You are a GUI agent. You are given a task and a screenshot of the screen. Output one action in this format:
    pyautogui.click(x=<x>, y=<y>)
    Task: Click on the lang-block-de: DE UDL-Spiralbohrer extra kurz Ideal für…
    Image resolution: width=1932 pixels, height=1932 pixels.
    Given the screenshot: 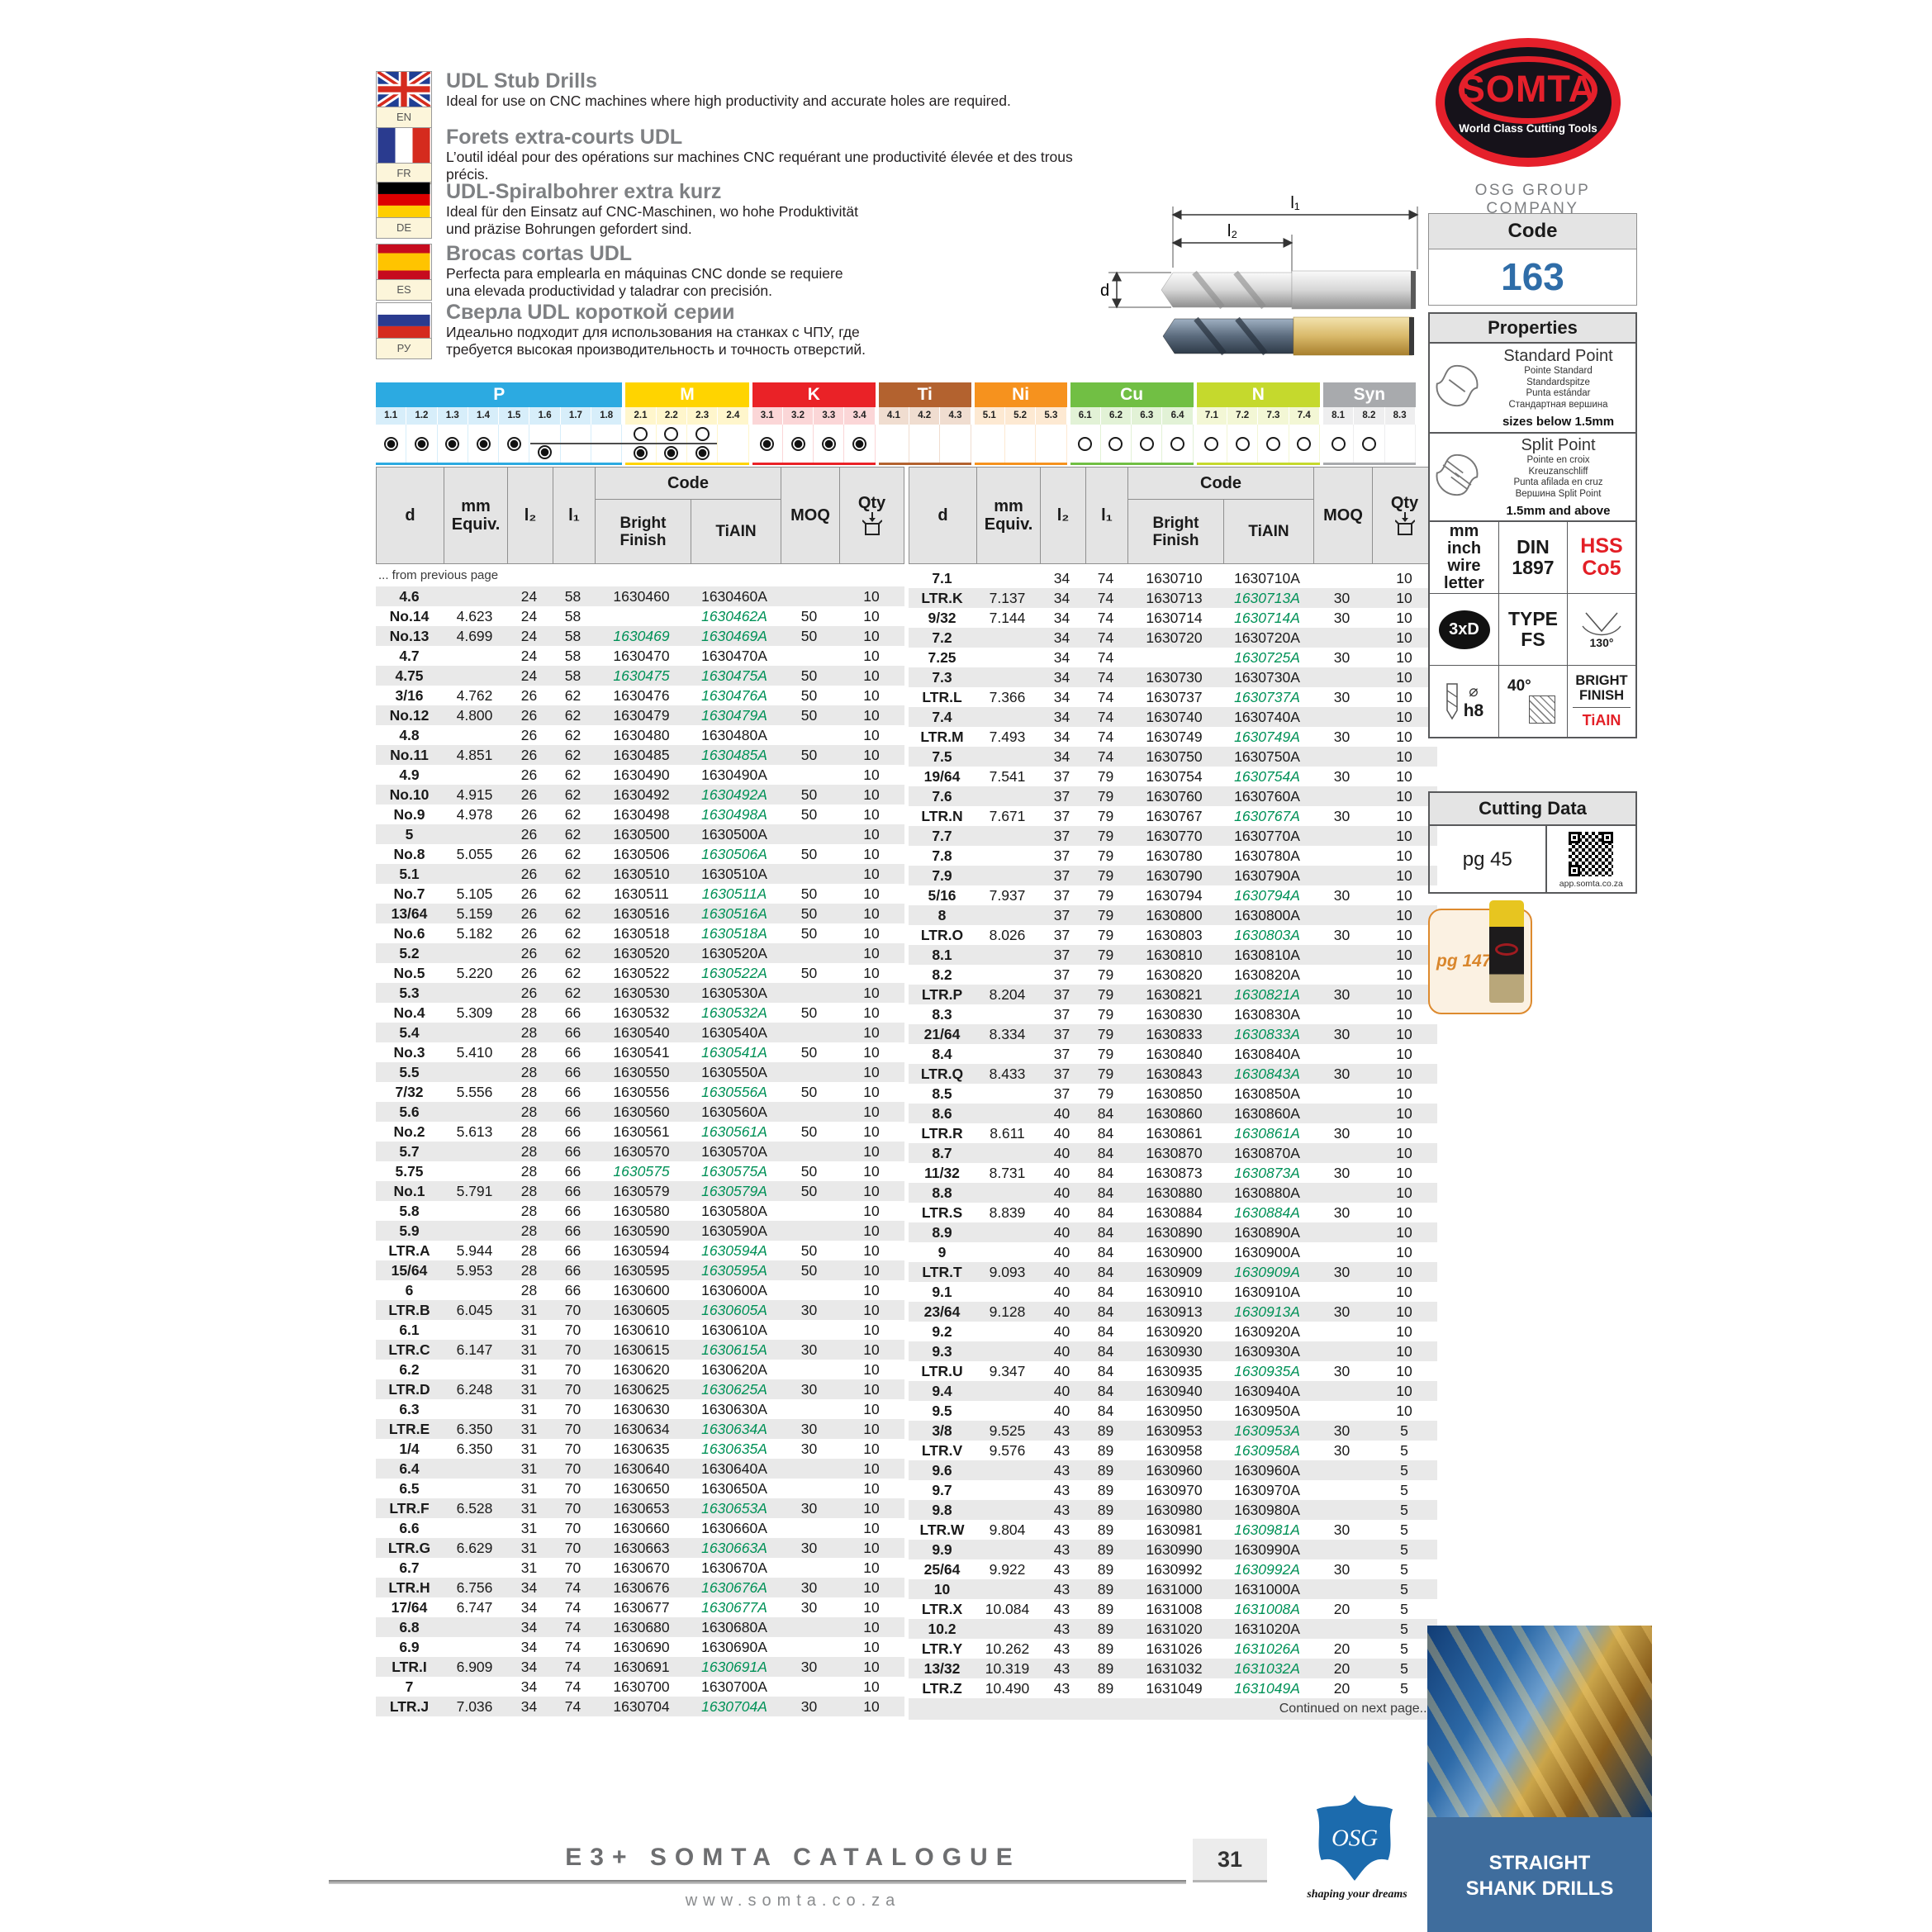 What is the action you would take?
    pyautogui.click(x=748, y=209)
    